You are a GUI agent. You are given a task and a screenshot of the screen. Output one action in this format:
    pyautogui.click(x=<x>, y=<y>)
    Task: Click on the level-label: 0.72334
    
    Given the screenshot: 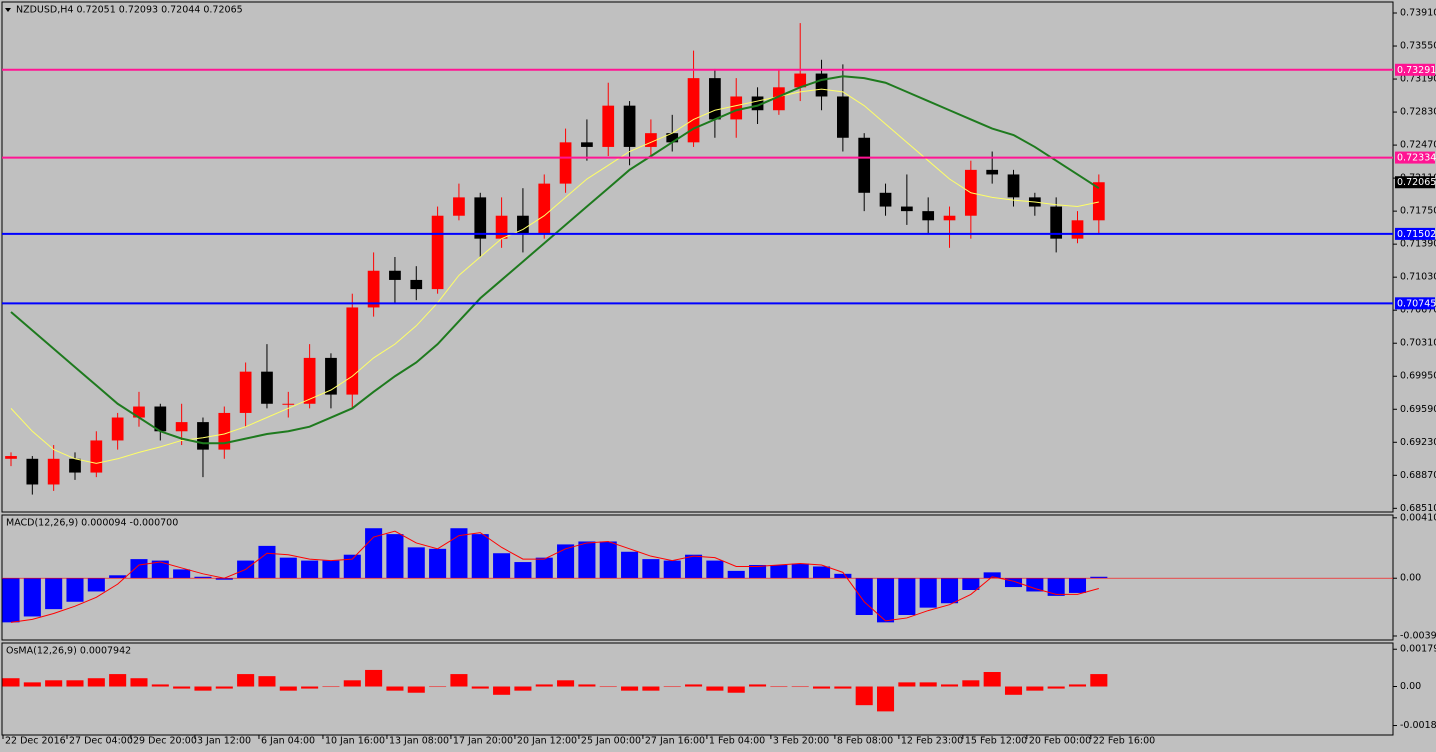 What is the action you would take?
    pyautogui.click(x=1416, y=158)
    